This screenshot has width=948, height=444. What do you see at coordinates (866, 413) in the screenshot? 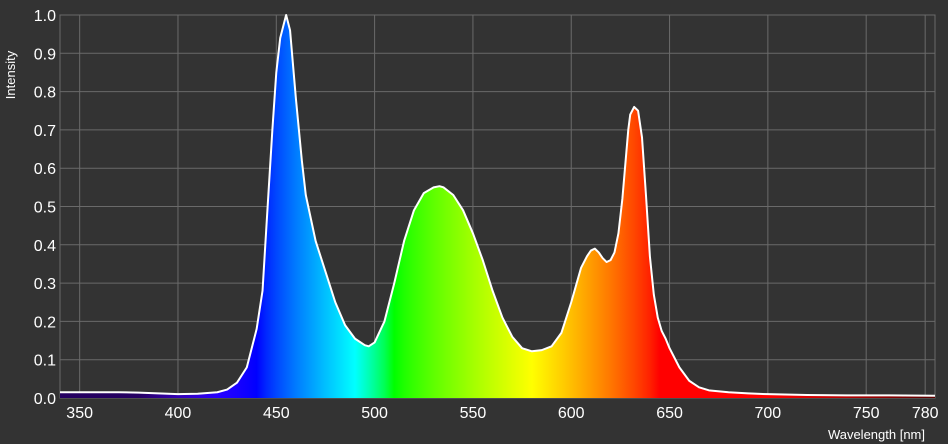
I see `x-tick-label: 750` at bounding box center [866, 413].